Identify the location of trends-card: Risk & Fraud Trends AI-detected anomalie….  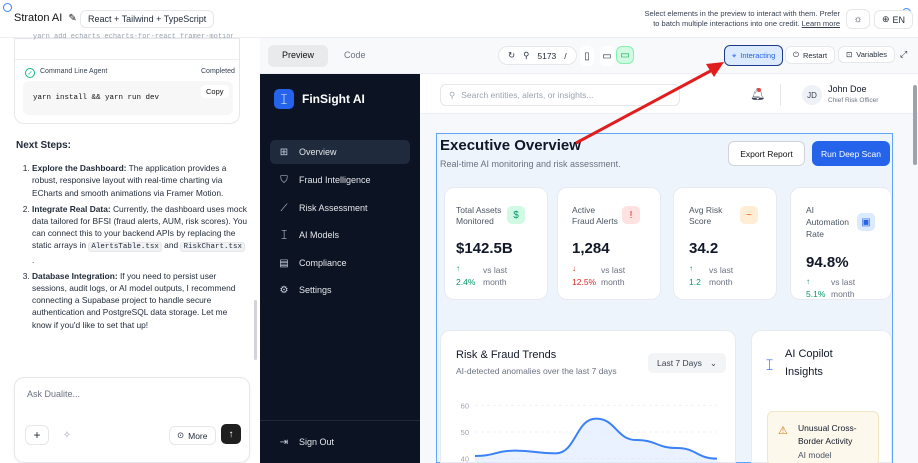
(588, 396).